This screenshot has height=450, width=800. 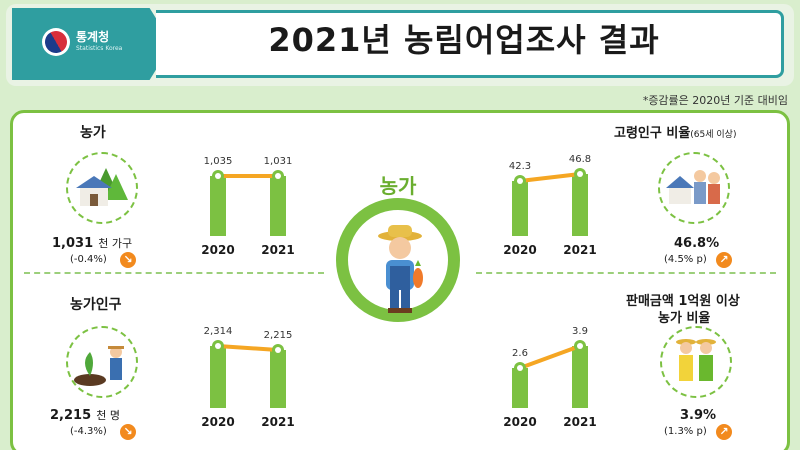 I want to click on farmer-couple-icon, so click(x=696, y=360).